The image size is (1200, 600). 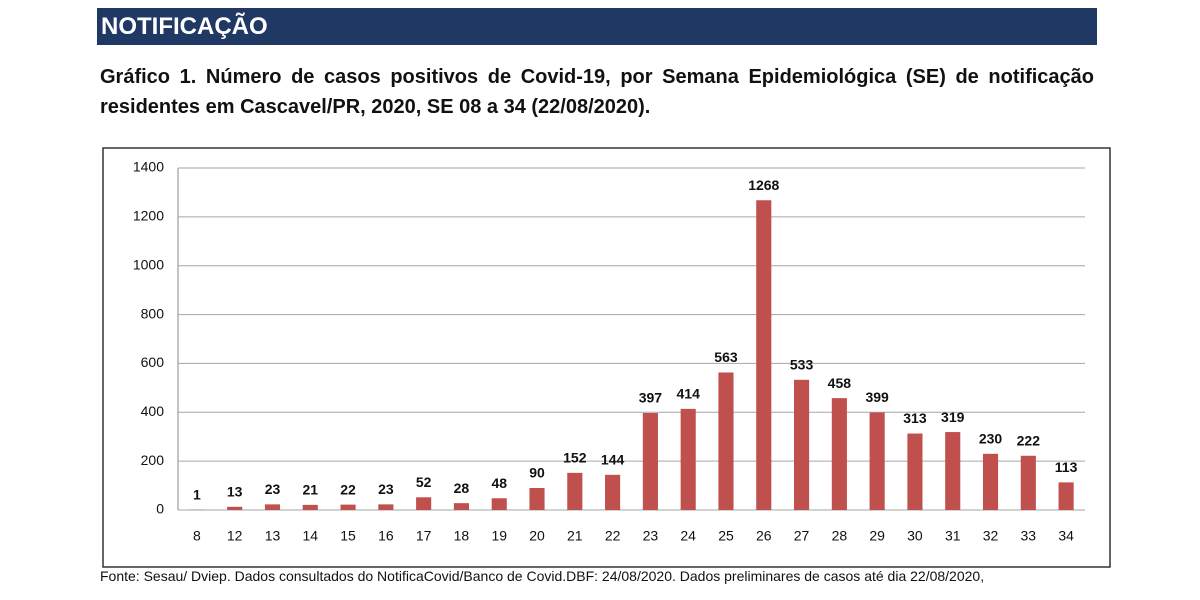 I want to click on x-tick-label: 14, so click(x=310, y=536).